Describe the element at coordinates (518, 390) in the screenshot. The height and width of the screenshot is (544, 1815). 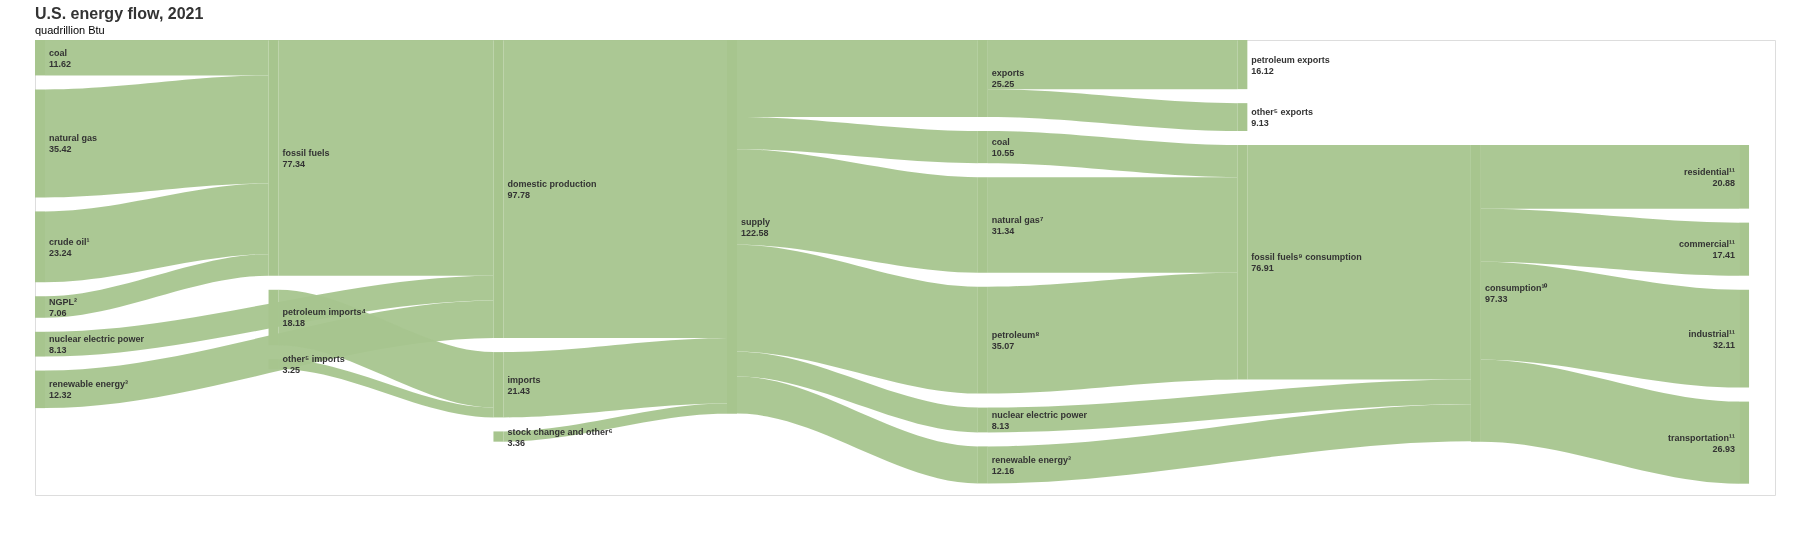
I see `data-label: 21.43` at that location.